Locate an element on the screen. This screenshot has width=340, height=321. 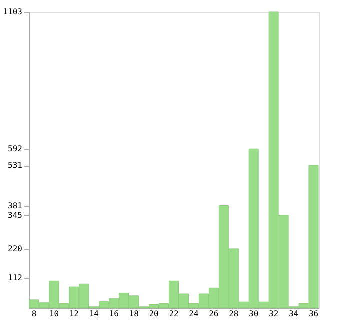
y-tick-label: 531 is located at coordinates (15, 165).